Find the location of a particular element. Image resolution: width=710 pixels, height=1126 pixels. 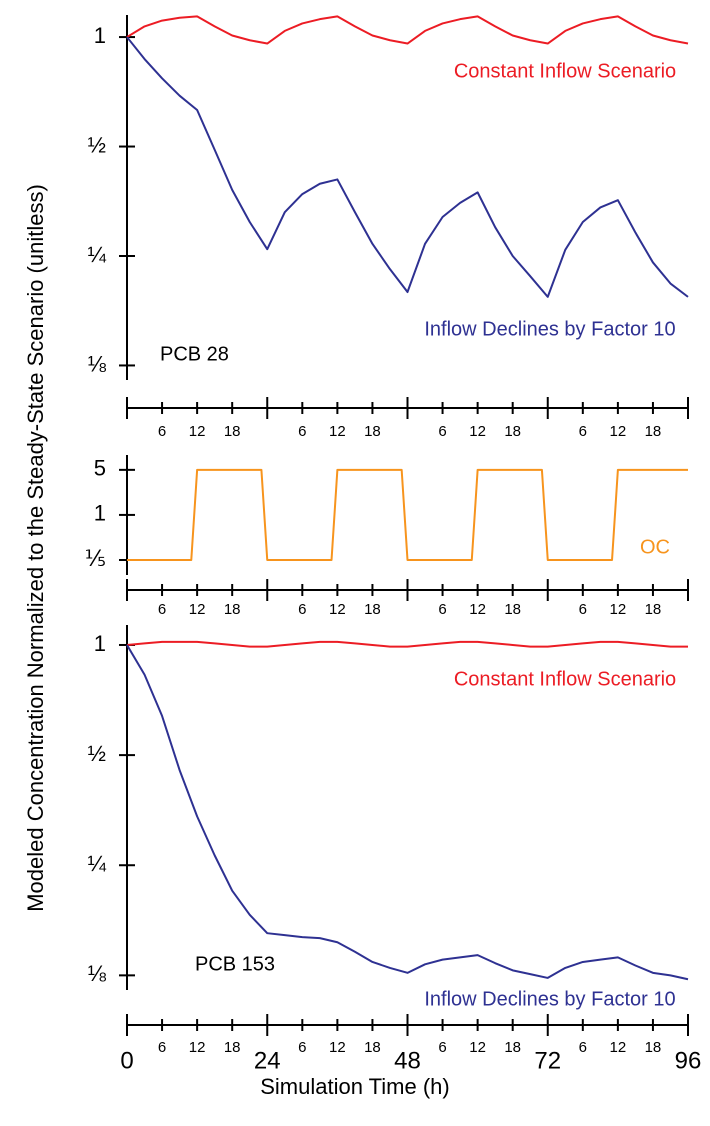

y-tick-label: 5 is located at coordinates (100, 468).